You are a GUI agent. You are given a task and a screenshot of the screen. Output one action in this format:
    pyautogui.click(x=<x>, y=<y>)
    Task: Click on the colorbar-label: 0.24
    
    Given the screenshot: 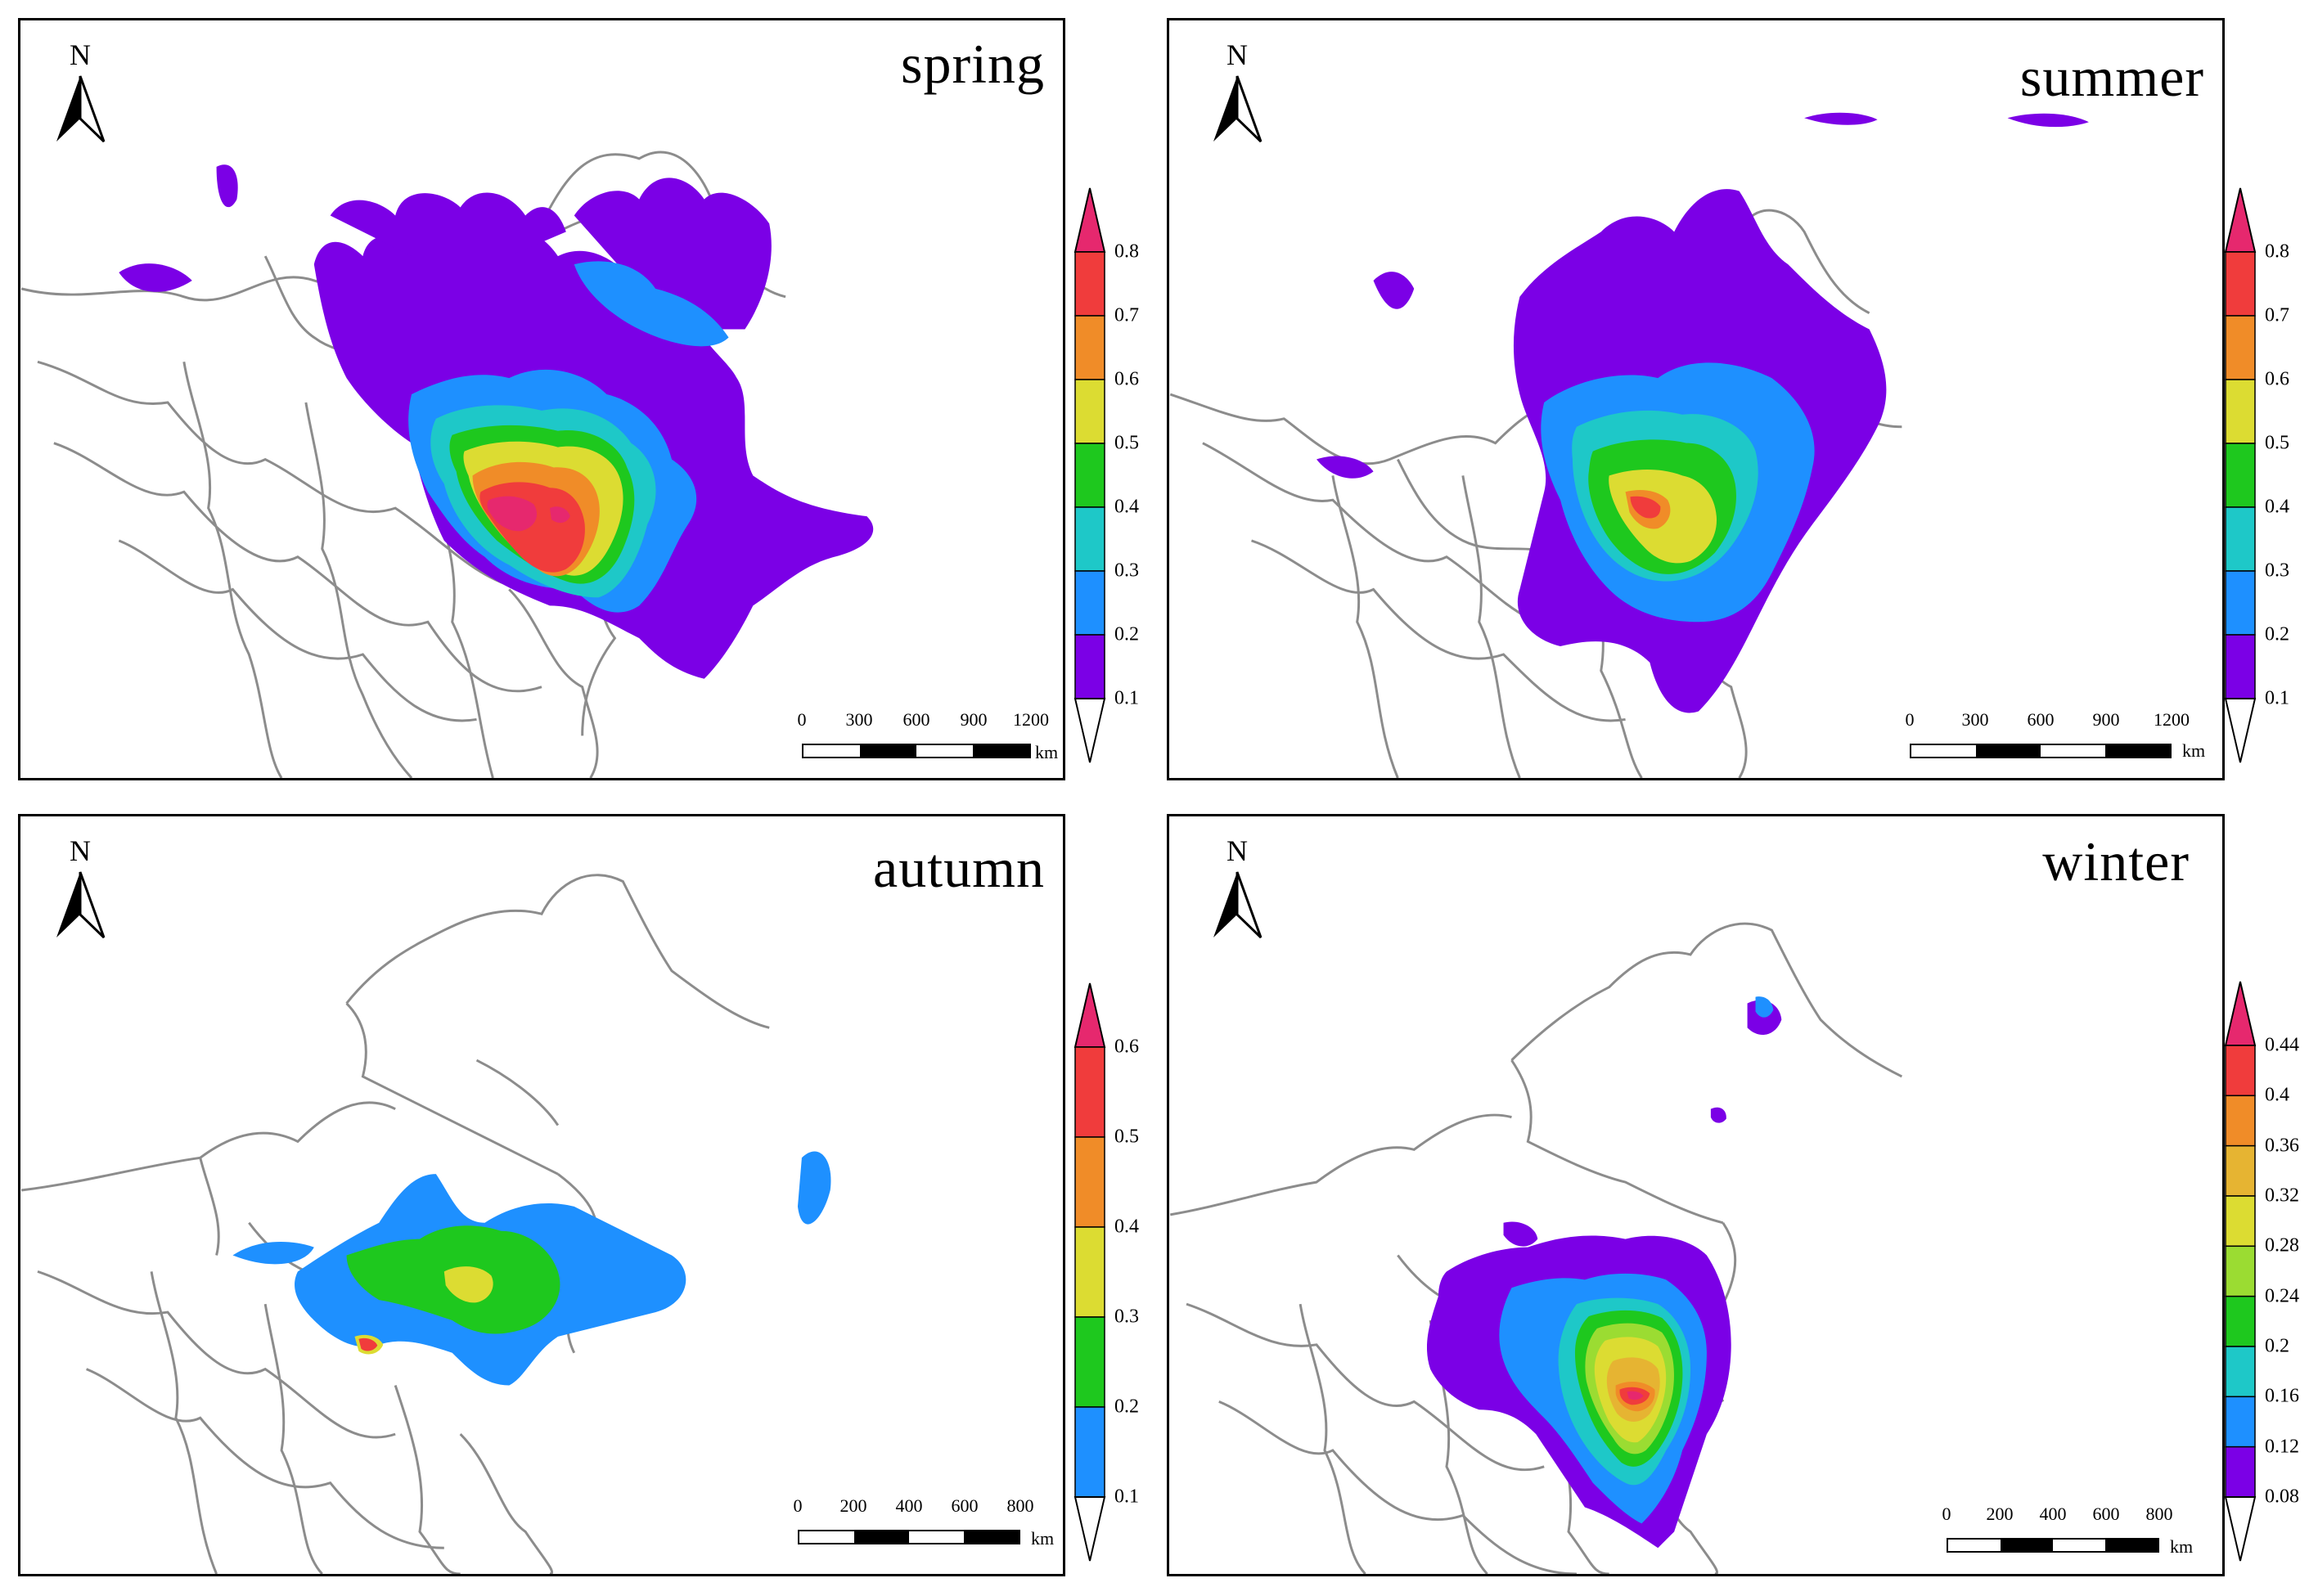 What is the action you would take?
    pyautogui.click(x=2282, y=1296)
    